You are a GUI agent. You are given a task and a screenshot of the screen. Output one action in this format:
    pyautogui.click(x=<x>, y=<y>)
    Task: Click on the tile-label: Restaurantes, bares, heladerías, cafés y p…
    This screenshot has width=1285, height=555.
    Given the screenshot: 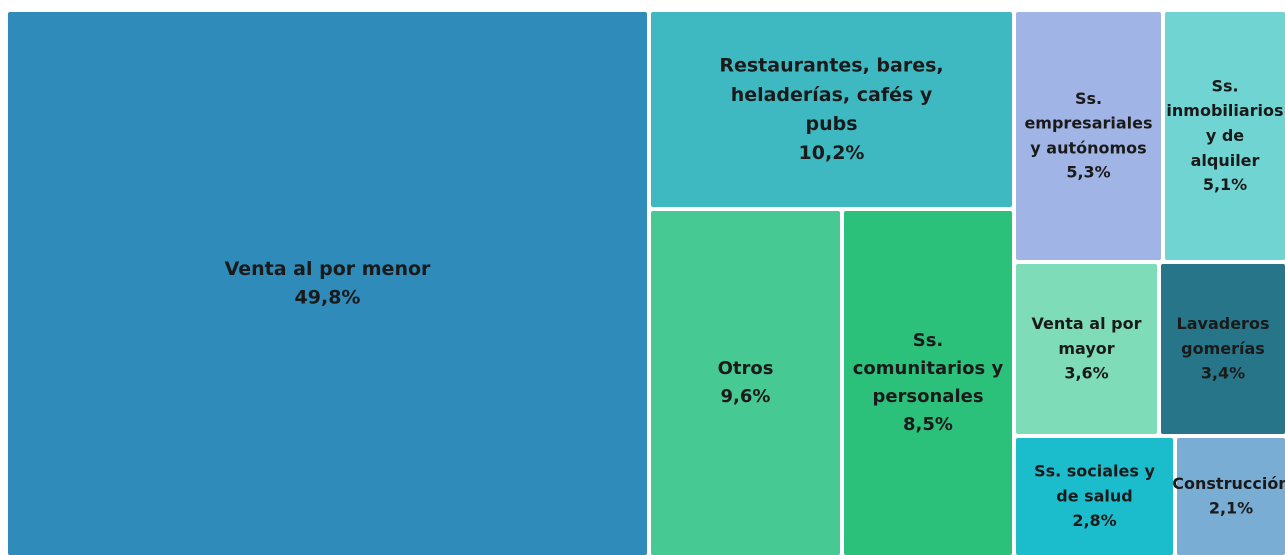 What is the action you would take?
    pyautogui.click(x=831, y=94)
    